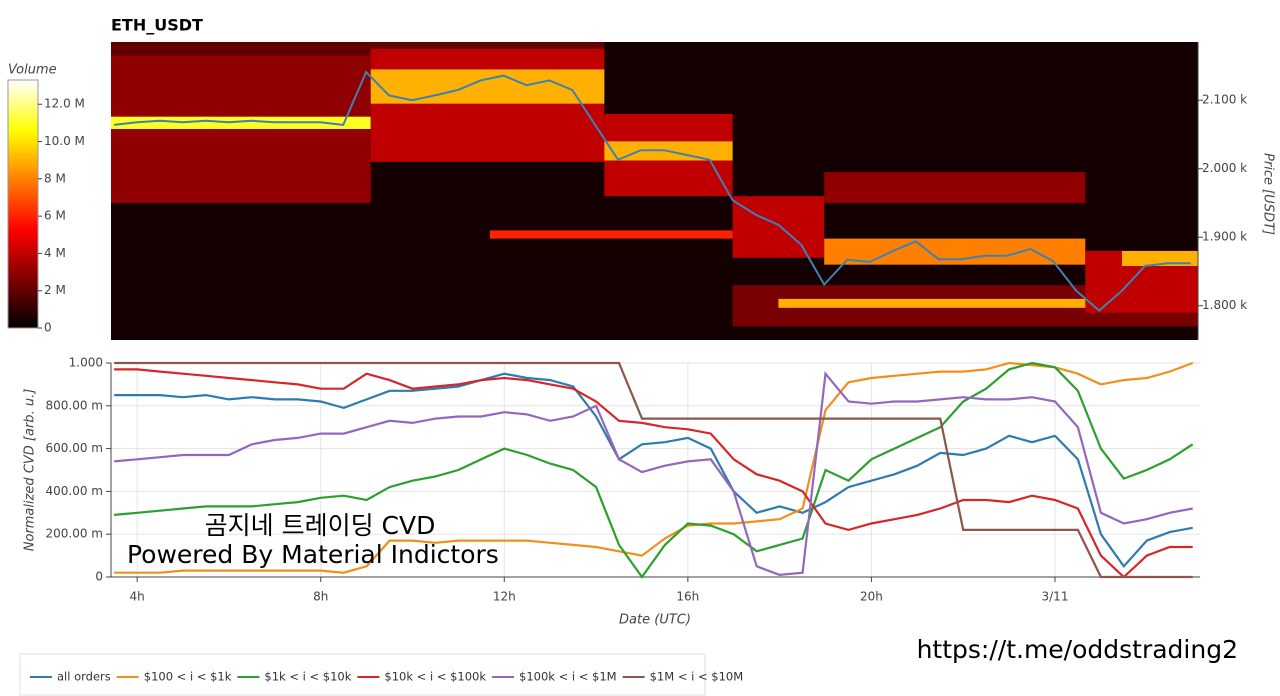 The height and width of the screenshot is (696, 1280). What do you see at coordinates (64, 104) in the screenshot?
I see `colorbar-tick-label: 12.0 M` at bounding box center [64, 104].